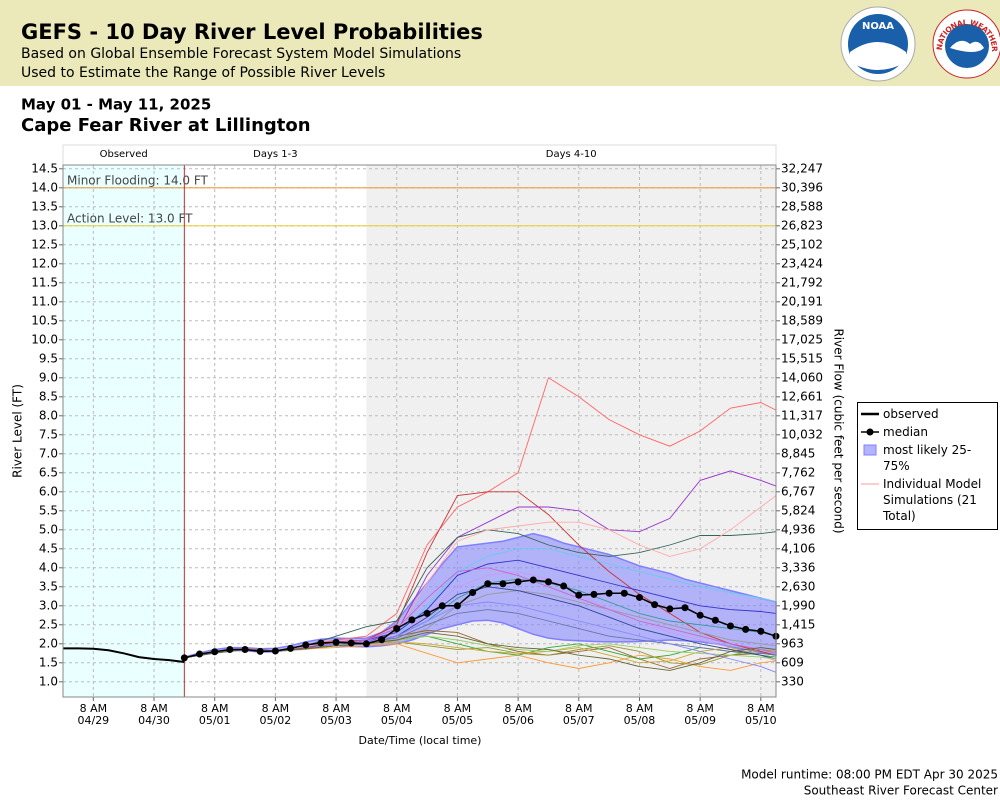 This screenshot has height=800, width=1000. I want to click on y2-tick-label: 1,415, so click(798, 624).